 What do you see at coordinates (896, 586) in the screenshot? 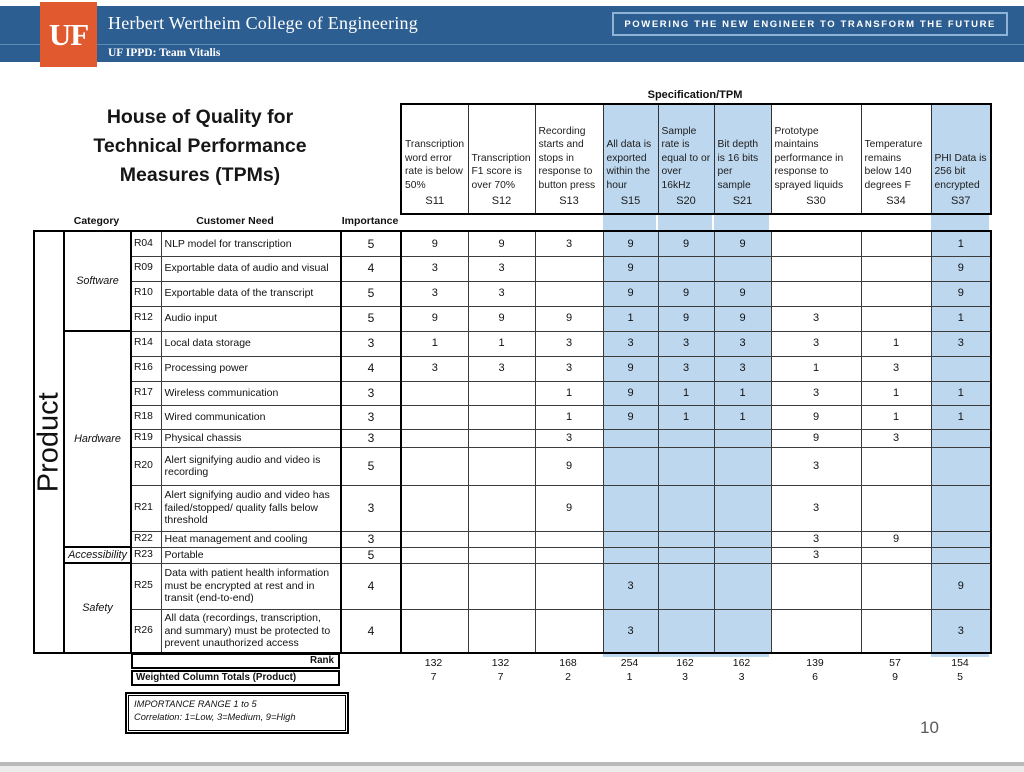
I see `matrix-cell-R25-S34` at bounding box center [896, 586].